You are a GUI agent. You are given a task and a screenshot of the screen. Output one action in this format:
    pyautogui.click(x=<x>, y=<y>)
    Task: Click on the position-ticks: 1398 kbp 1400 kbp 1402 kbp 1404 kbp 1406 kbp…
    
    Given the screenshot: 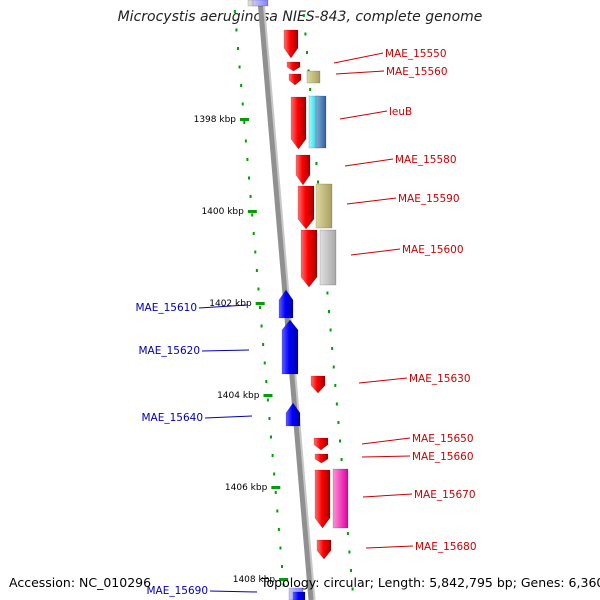 What is the action you would take?
    pyautogui.click(x=241, y=350)
    